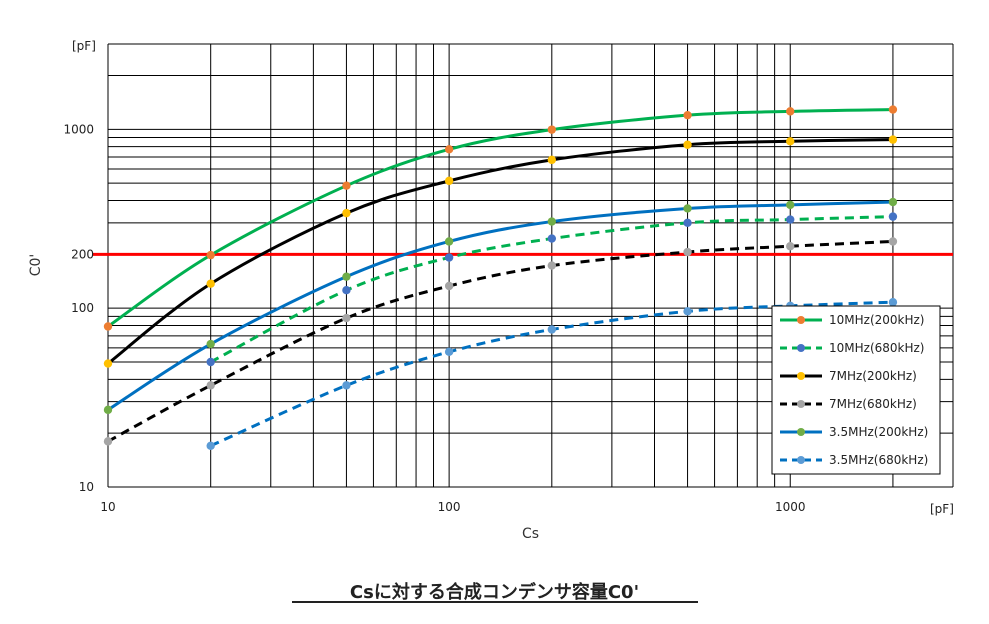  What do you see at coordinates (495, 602) in the screenshot?
I see `caption-underline` at bounding box center [495, 602].